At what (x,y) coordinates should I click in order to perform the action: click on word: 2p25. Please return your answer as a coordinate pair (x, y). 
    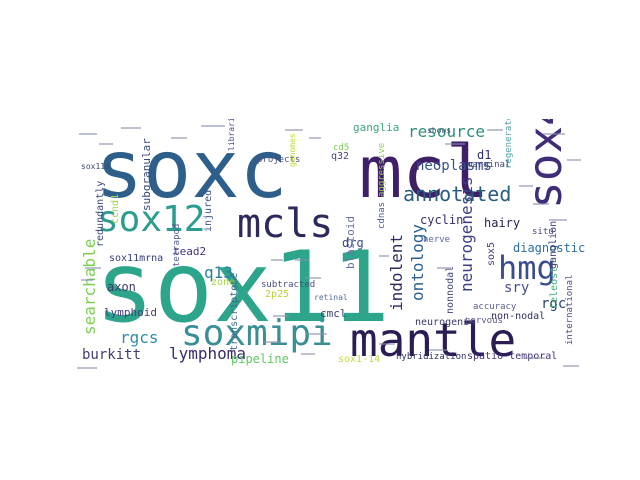
    Looking at the image, I should click on (277, 294).